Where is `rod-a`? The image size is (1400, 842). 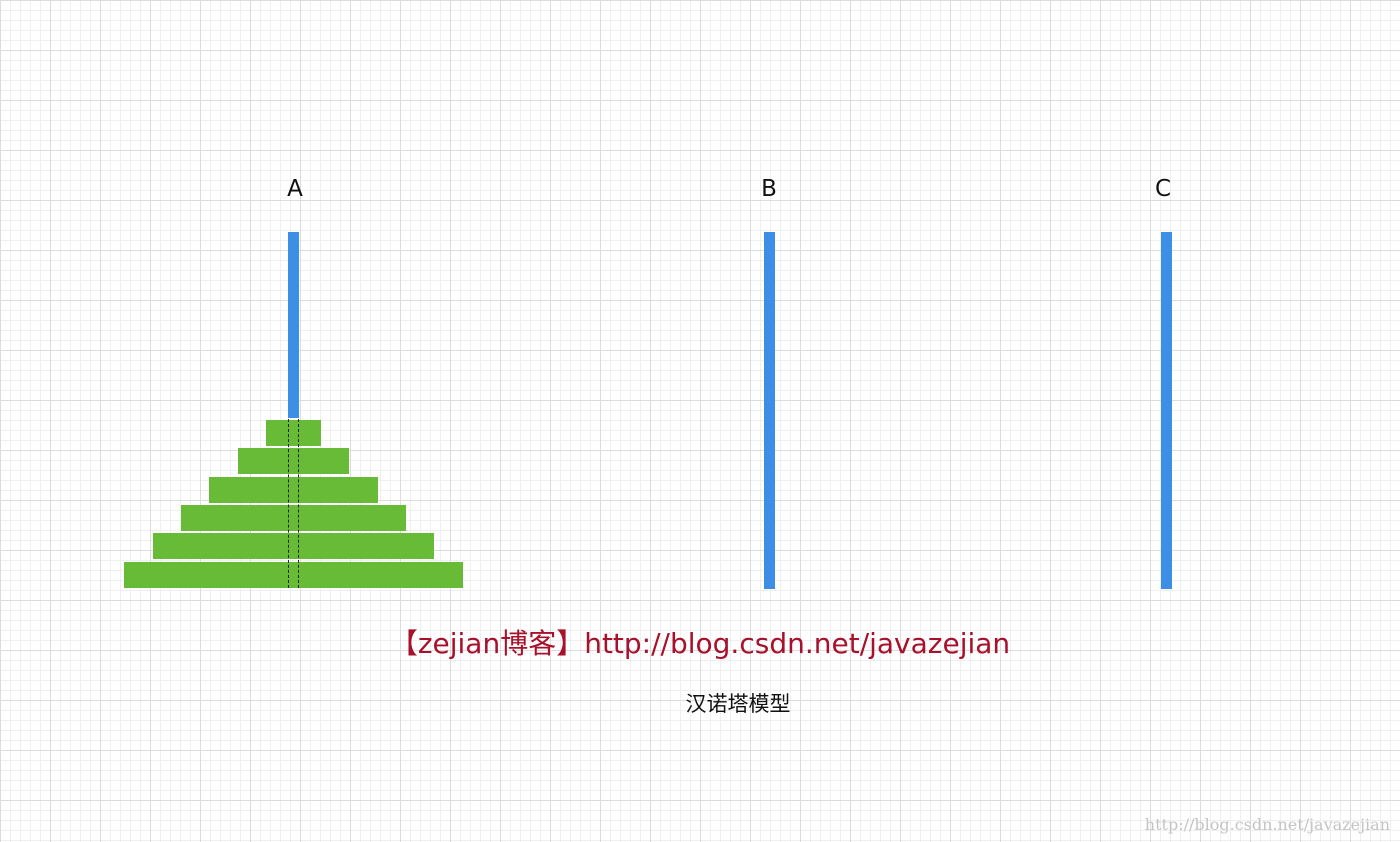 rod-a is located at coordinates (293, 325).